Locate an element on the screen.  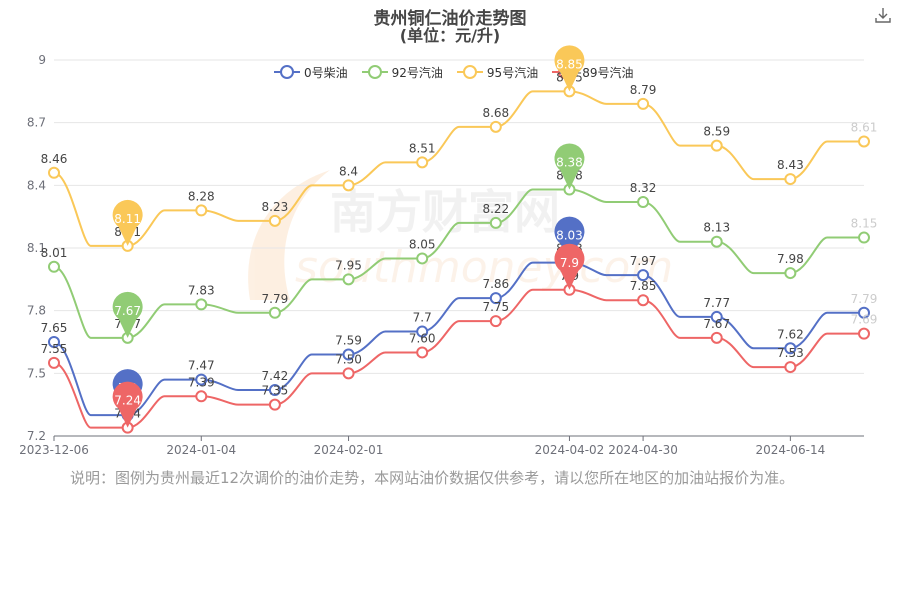
y-tick-label: 7.2 is located at coordinates (36, 436).